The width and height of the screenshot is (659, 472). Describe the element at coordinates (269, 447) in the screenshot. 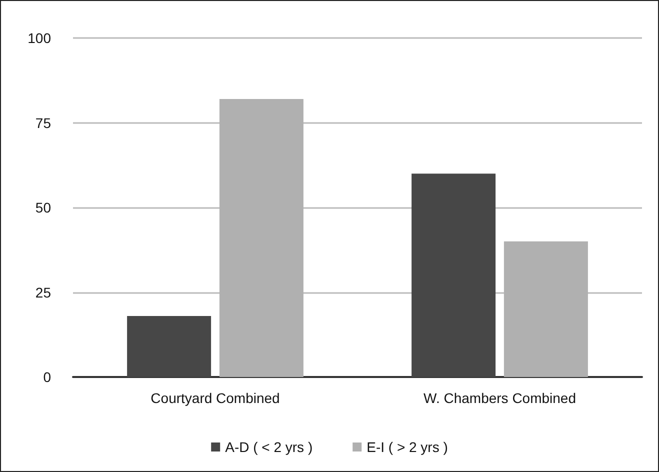

I see `legend-label: A-D ( < 2 yrs )` at that location.